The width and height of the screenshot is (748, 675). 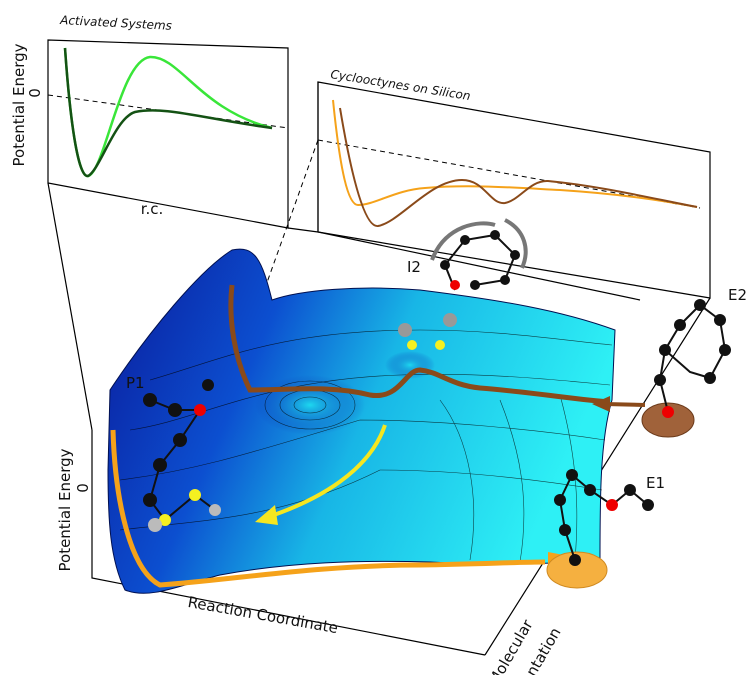 I want to click on shape: Activated Systems, so click(x=115, y=23).